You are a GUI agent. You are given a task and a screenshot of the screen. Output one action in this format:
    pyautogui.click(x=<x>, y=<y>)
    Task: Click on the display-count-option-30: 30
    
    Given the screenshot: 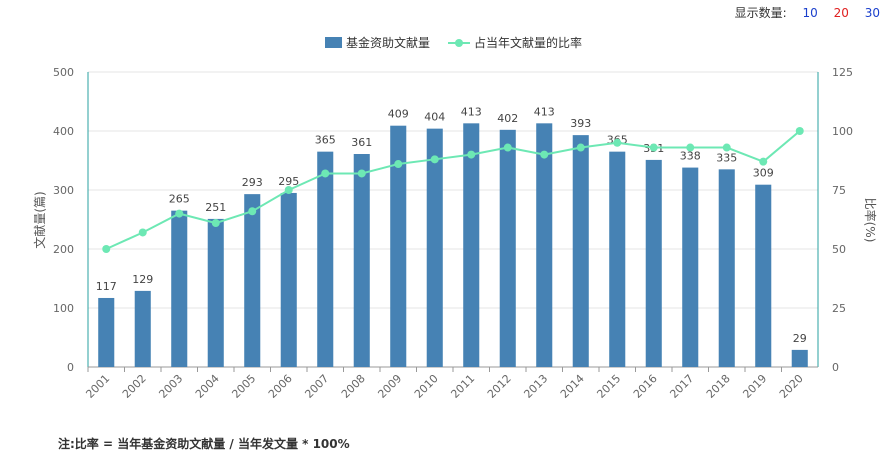 What is the action you would take?
    pyautogui.click(x=872, y=13)
    